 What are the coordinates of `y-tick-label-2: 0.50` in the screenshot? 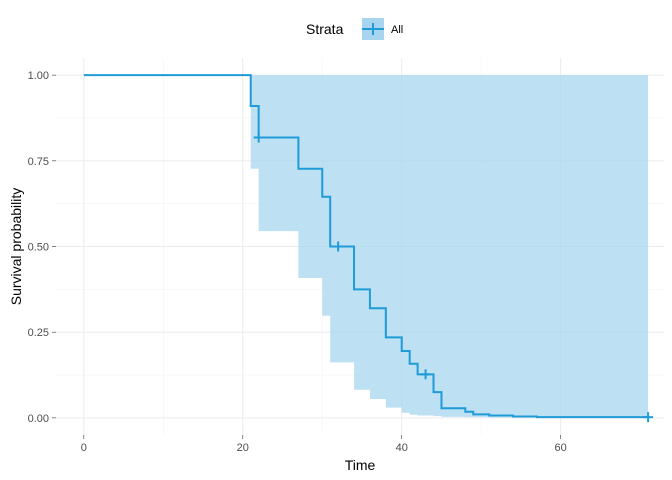 It's located at (38, 248).